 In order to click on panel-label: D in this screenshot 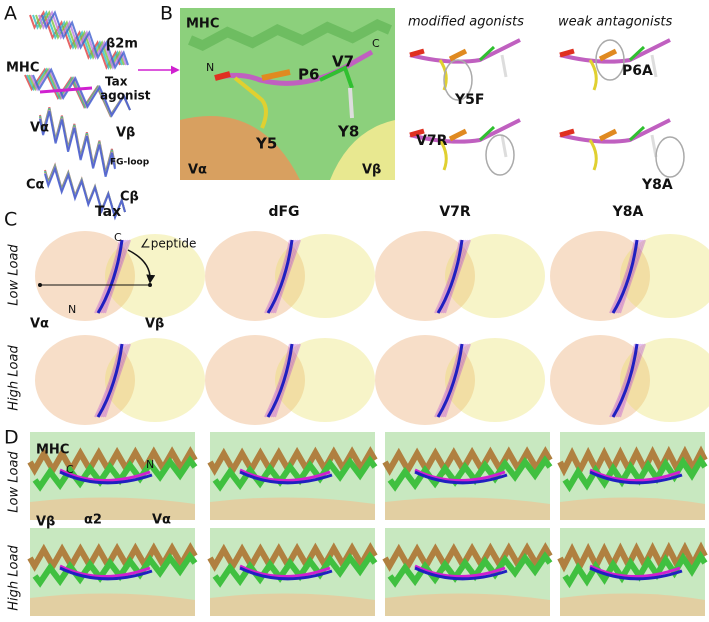, I will do `click(11, 438)`.